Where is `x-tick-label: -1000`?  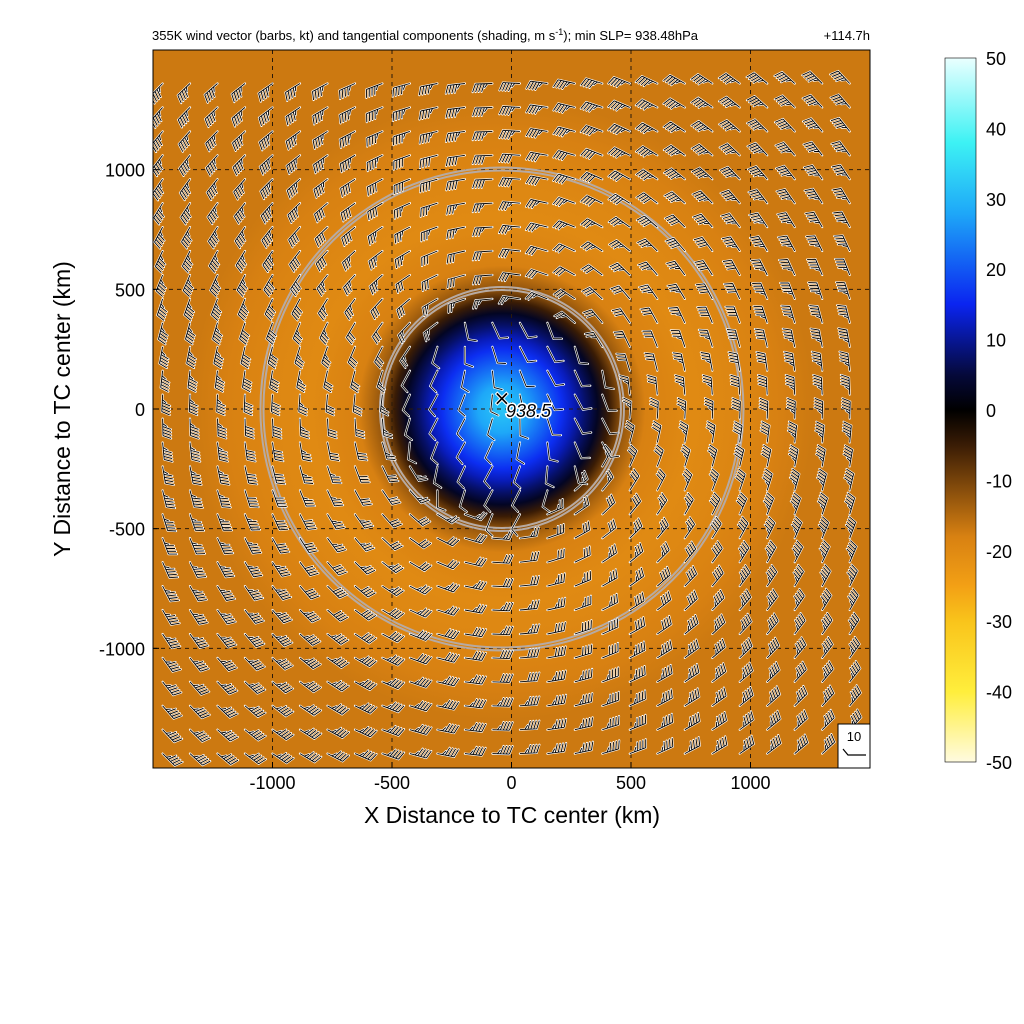
x-tick-label: -1000 is located at coordinates (272, 783).